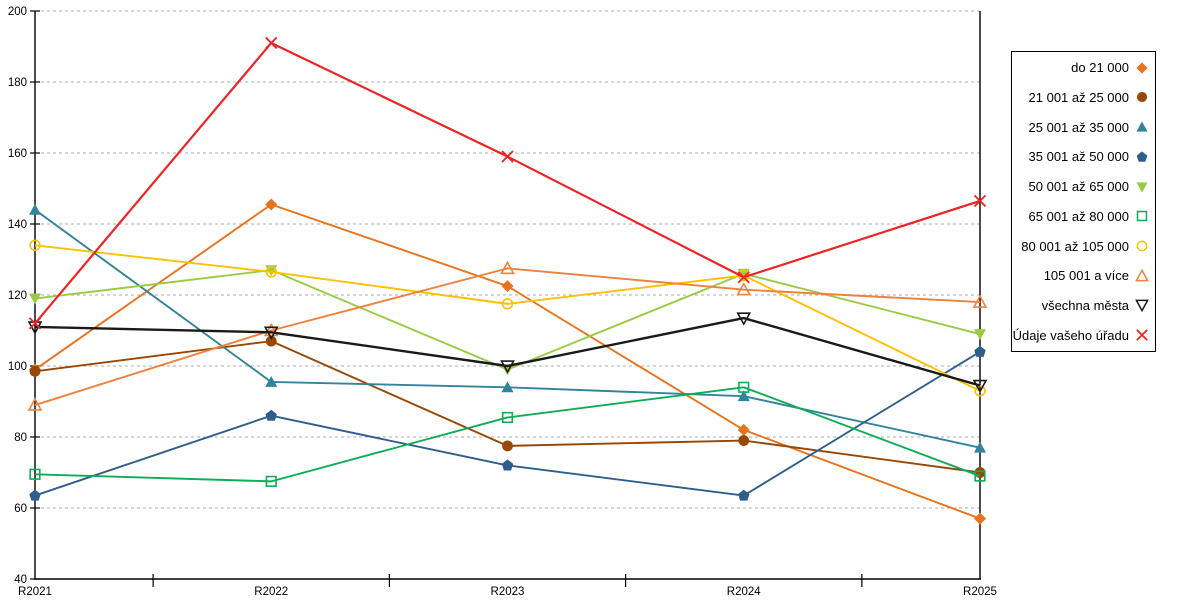  I want to click on legend-label: 35 001 až 50 000, so click(1078, 157).